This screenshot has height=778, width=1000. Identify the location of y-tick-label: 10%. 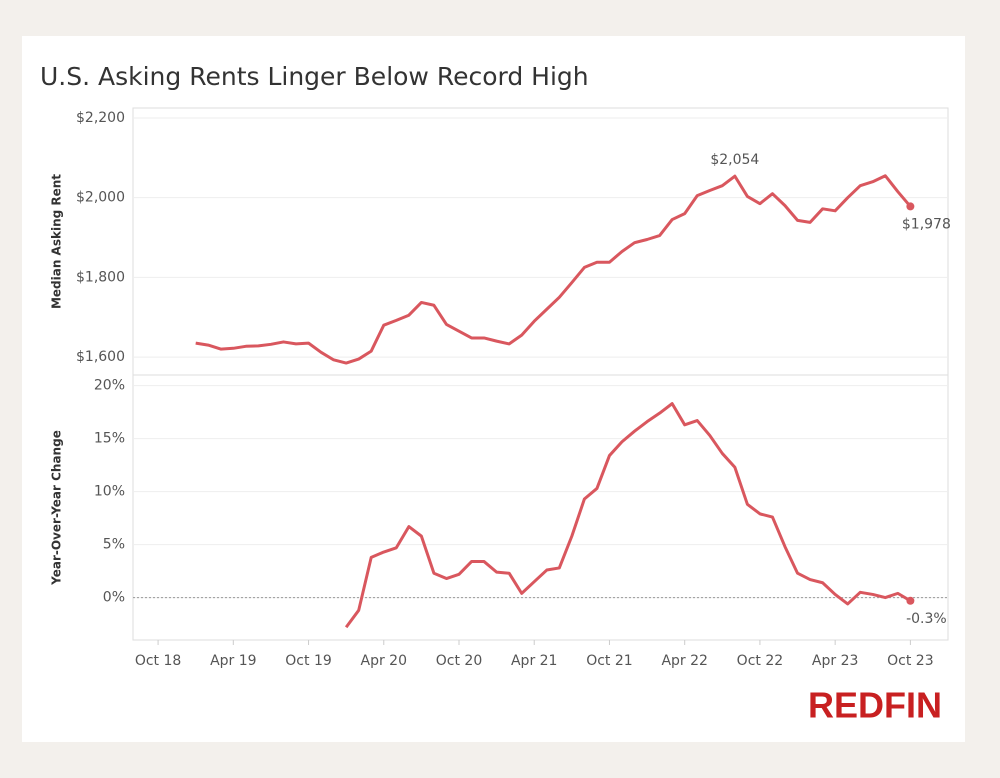
(109, 492).